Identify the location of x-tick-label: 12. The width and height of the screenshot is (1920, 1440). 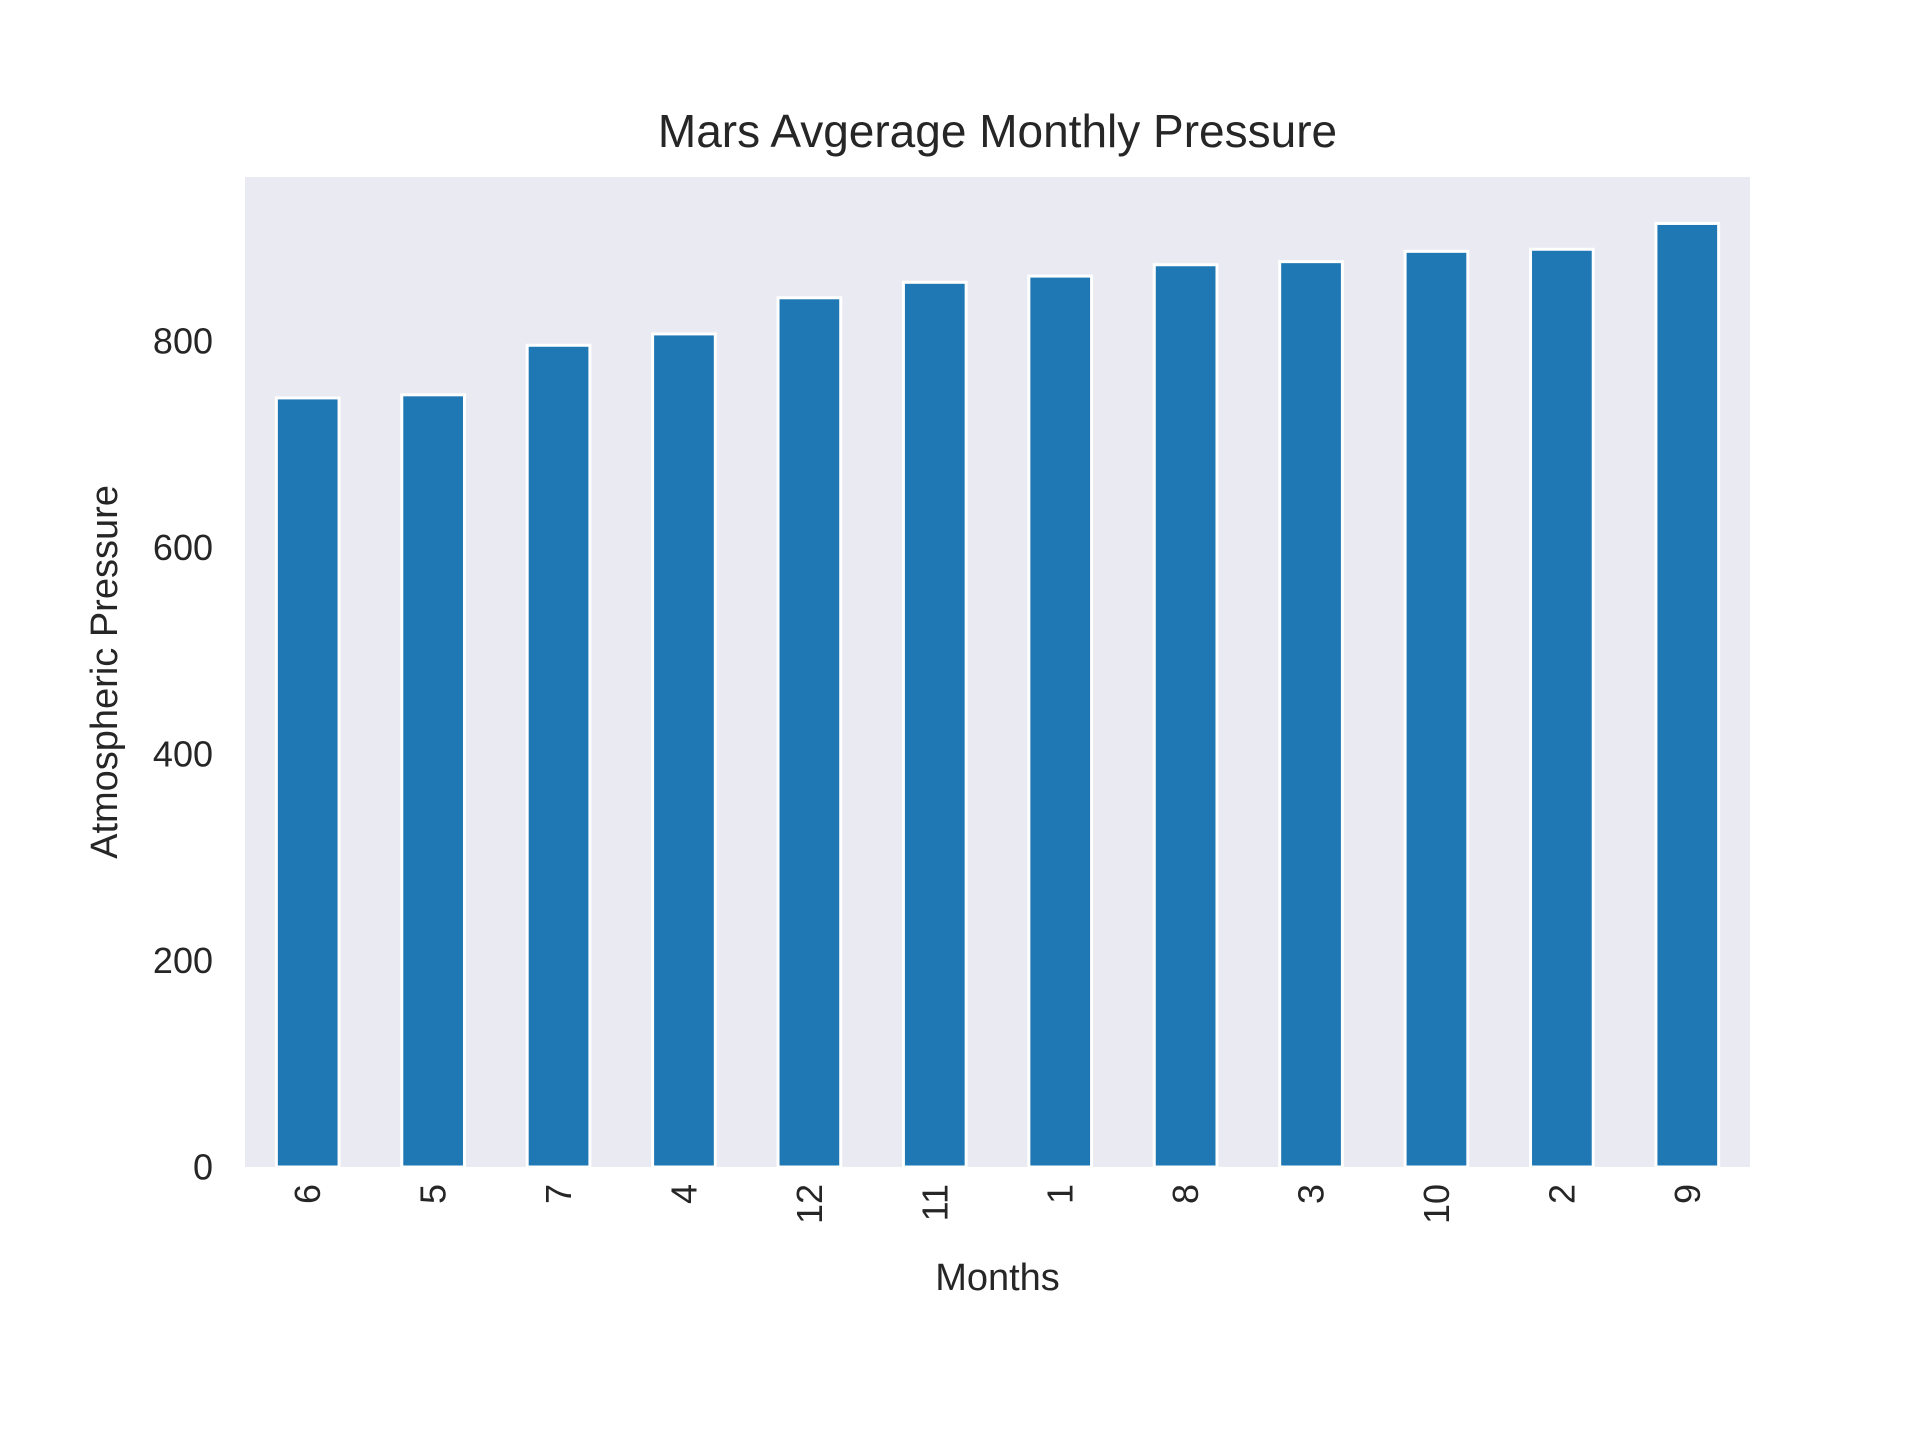
(809, 1204).